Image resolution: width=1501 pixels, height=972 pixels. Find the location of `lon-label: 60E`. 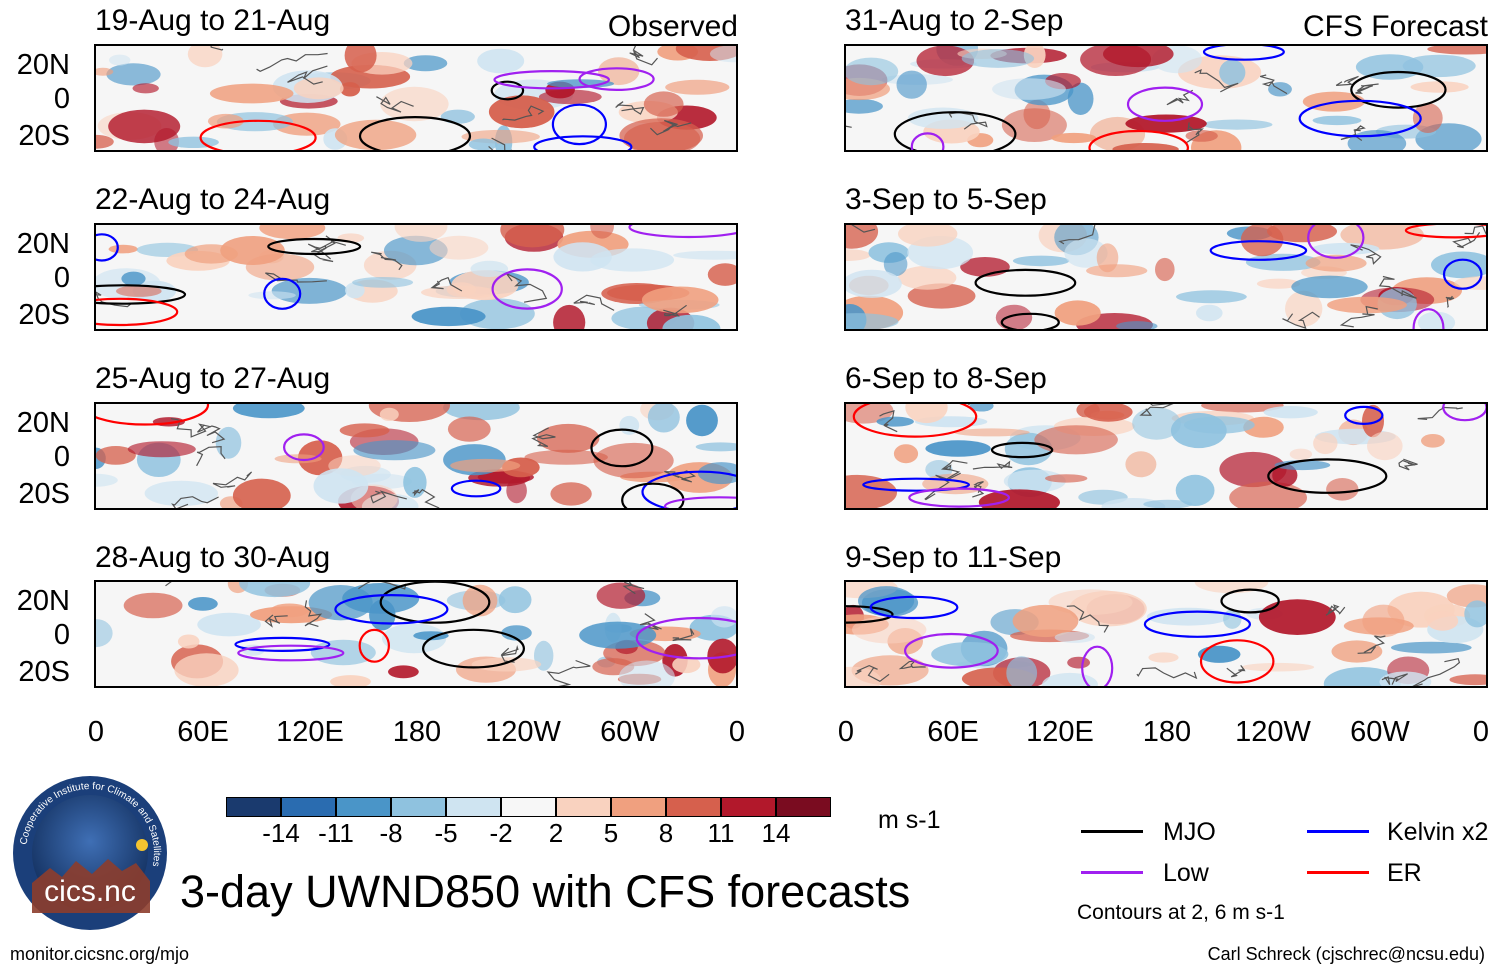

lon-label: 60E is located at coordinates (203, 732).